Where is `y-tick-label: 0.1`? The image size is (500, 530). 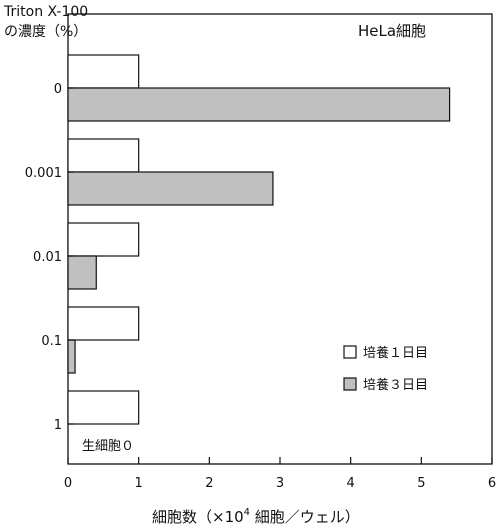
y-tick-label: 0.1 is located at coordinates (51, 341).